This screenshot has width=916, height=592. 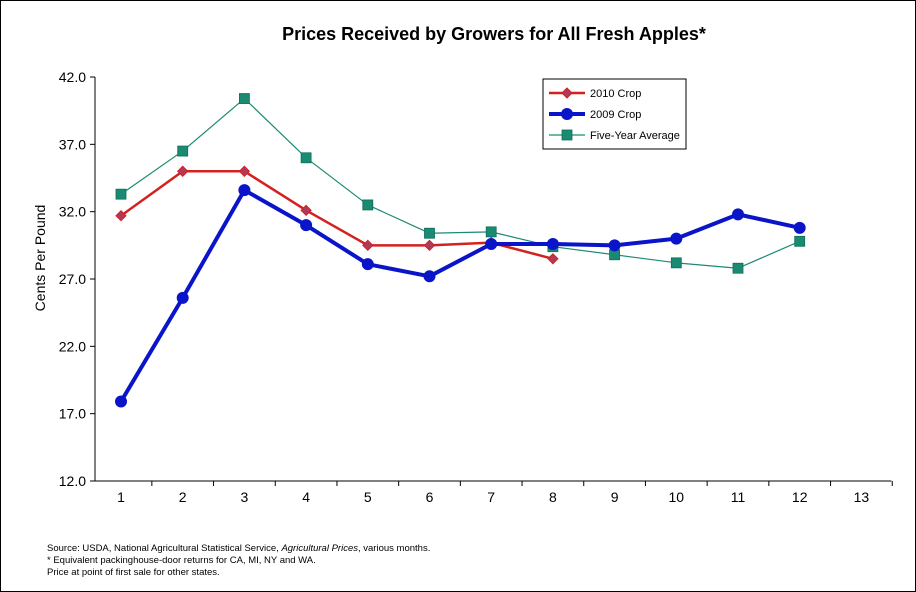 What do you see at coordinates (738, 497) in the screenshot?
I see `x-tick-label: 11` at bounding box center [738, 497].